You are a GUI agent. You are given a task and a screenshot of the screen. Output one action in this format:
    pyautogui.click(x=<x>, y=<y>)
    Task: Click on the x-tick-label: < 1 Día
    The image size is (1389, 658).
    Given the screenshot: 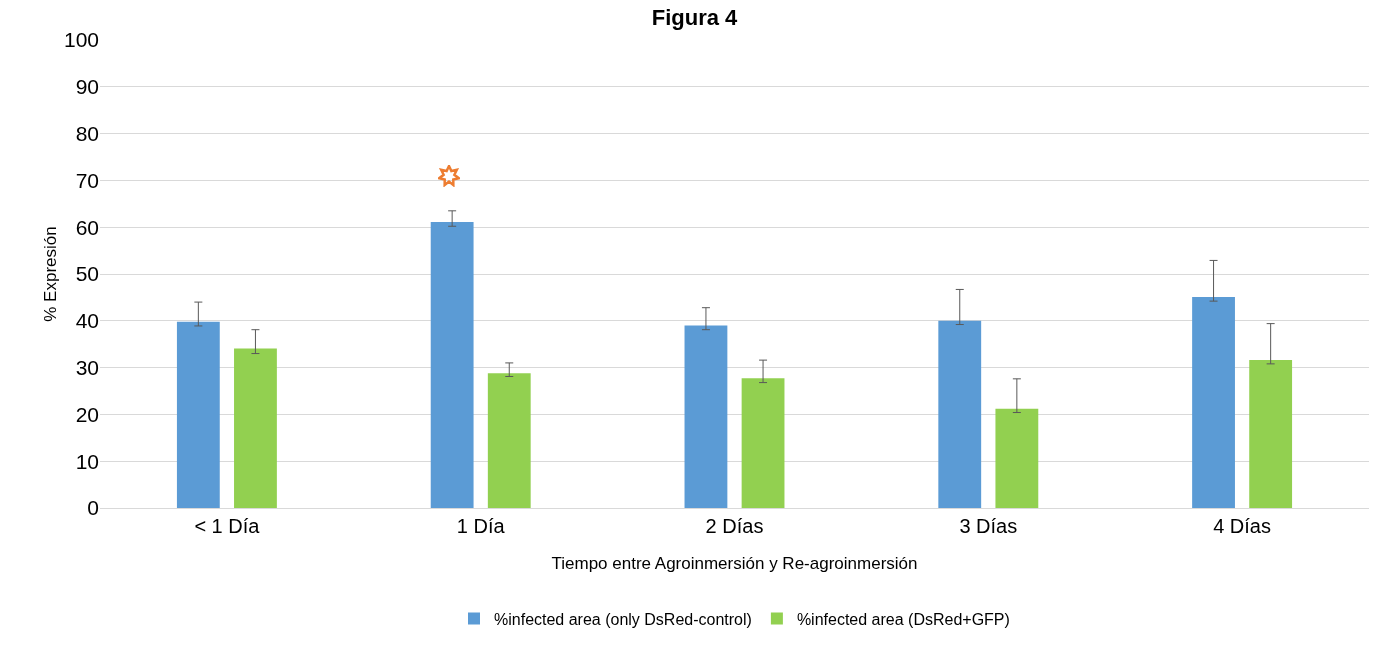 What is the action you would take?
    pyautogui.click(x=227, y=526)
    